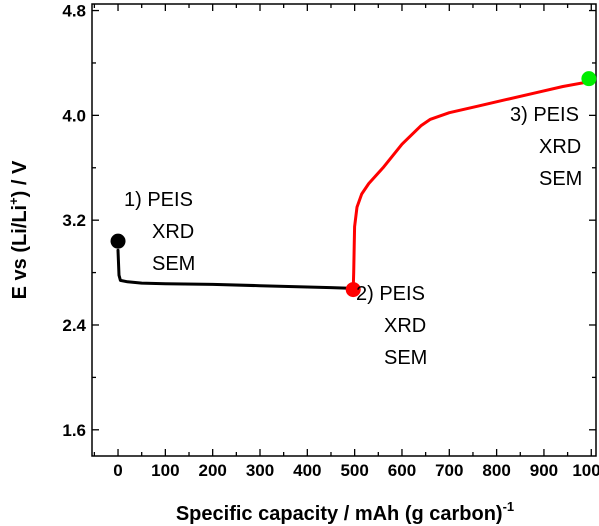 The image size is (599, 526). I want to click on x-tick-label: 600, so click(402, 470).